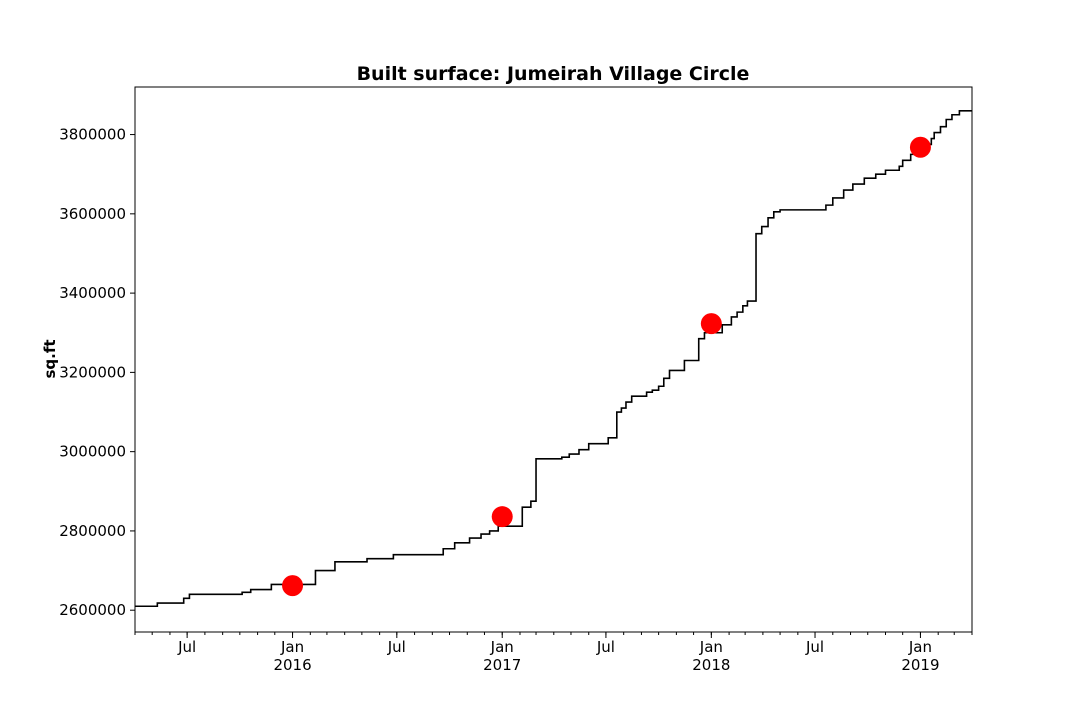 This screenshot has width=1080, height=720. What do you see at coordinates (553, 74) in the screenshot?
I see `chart-title: Built surface: Jumeirah Village Circle` at bounding box center [553, 74].